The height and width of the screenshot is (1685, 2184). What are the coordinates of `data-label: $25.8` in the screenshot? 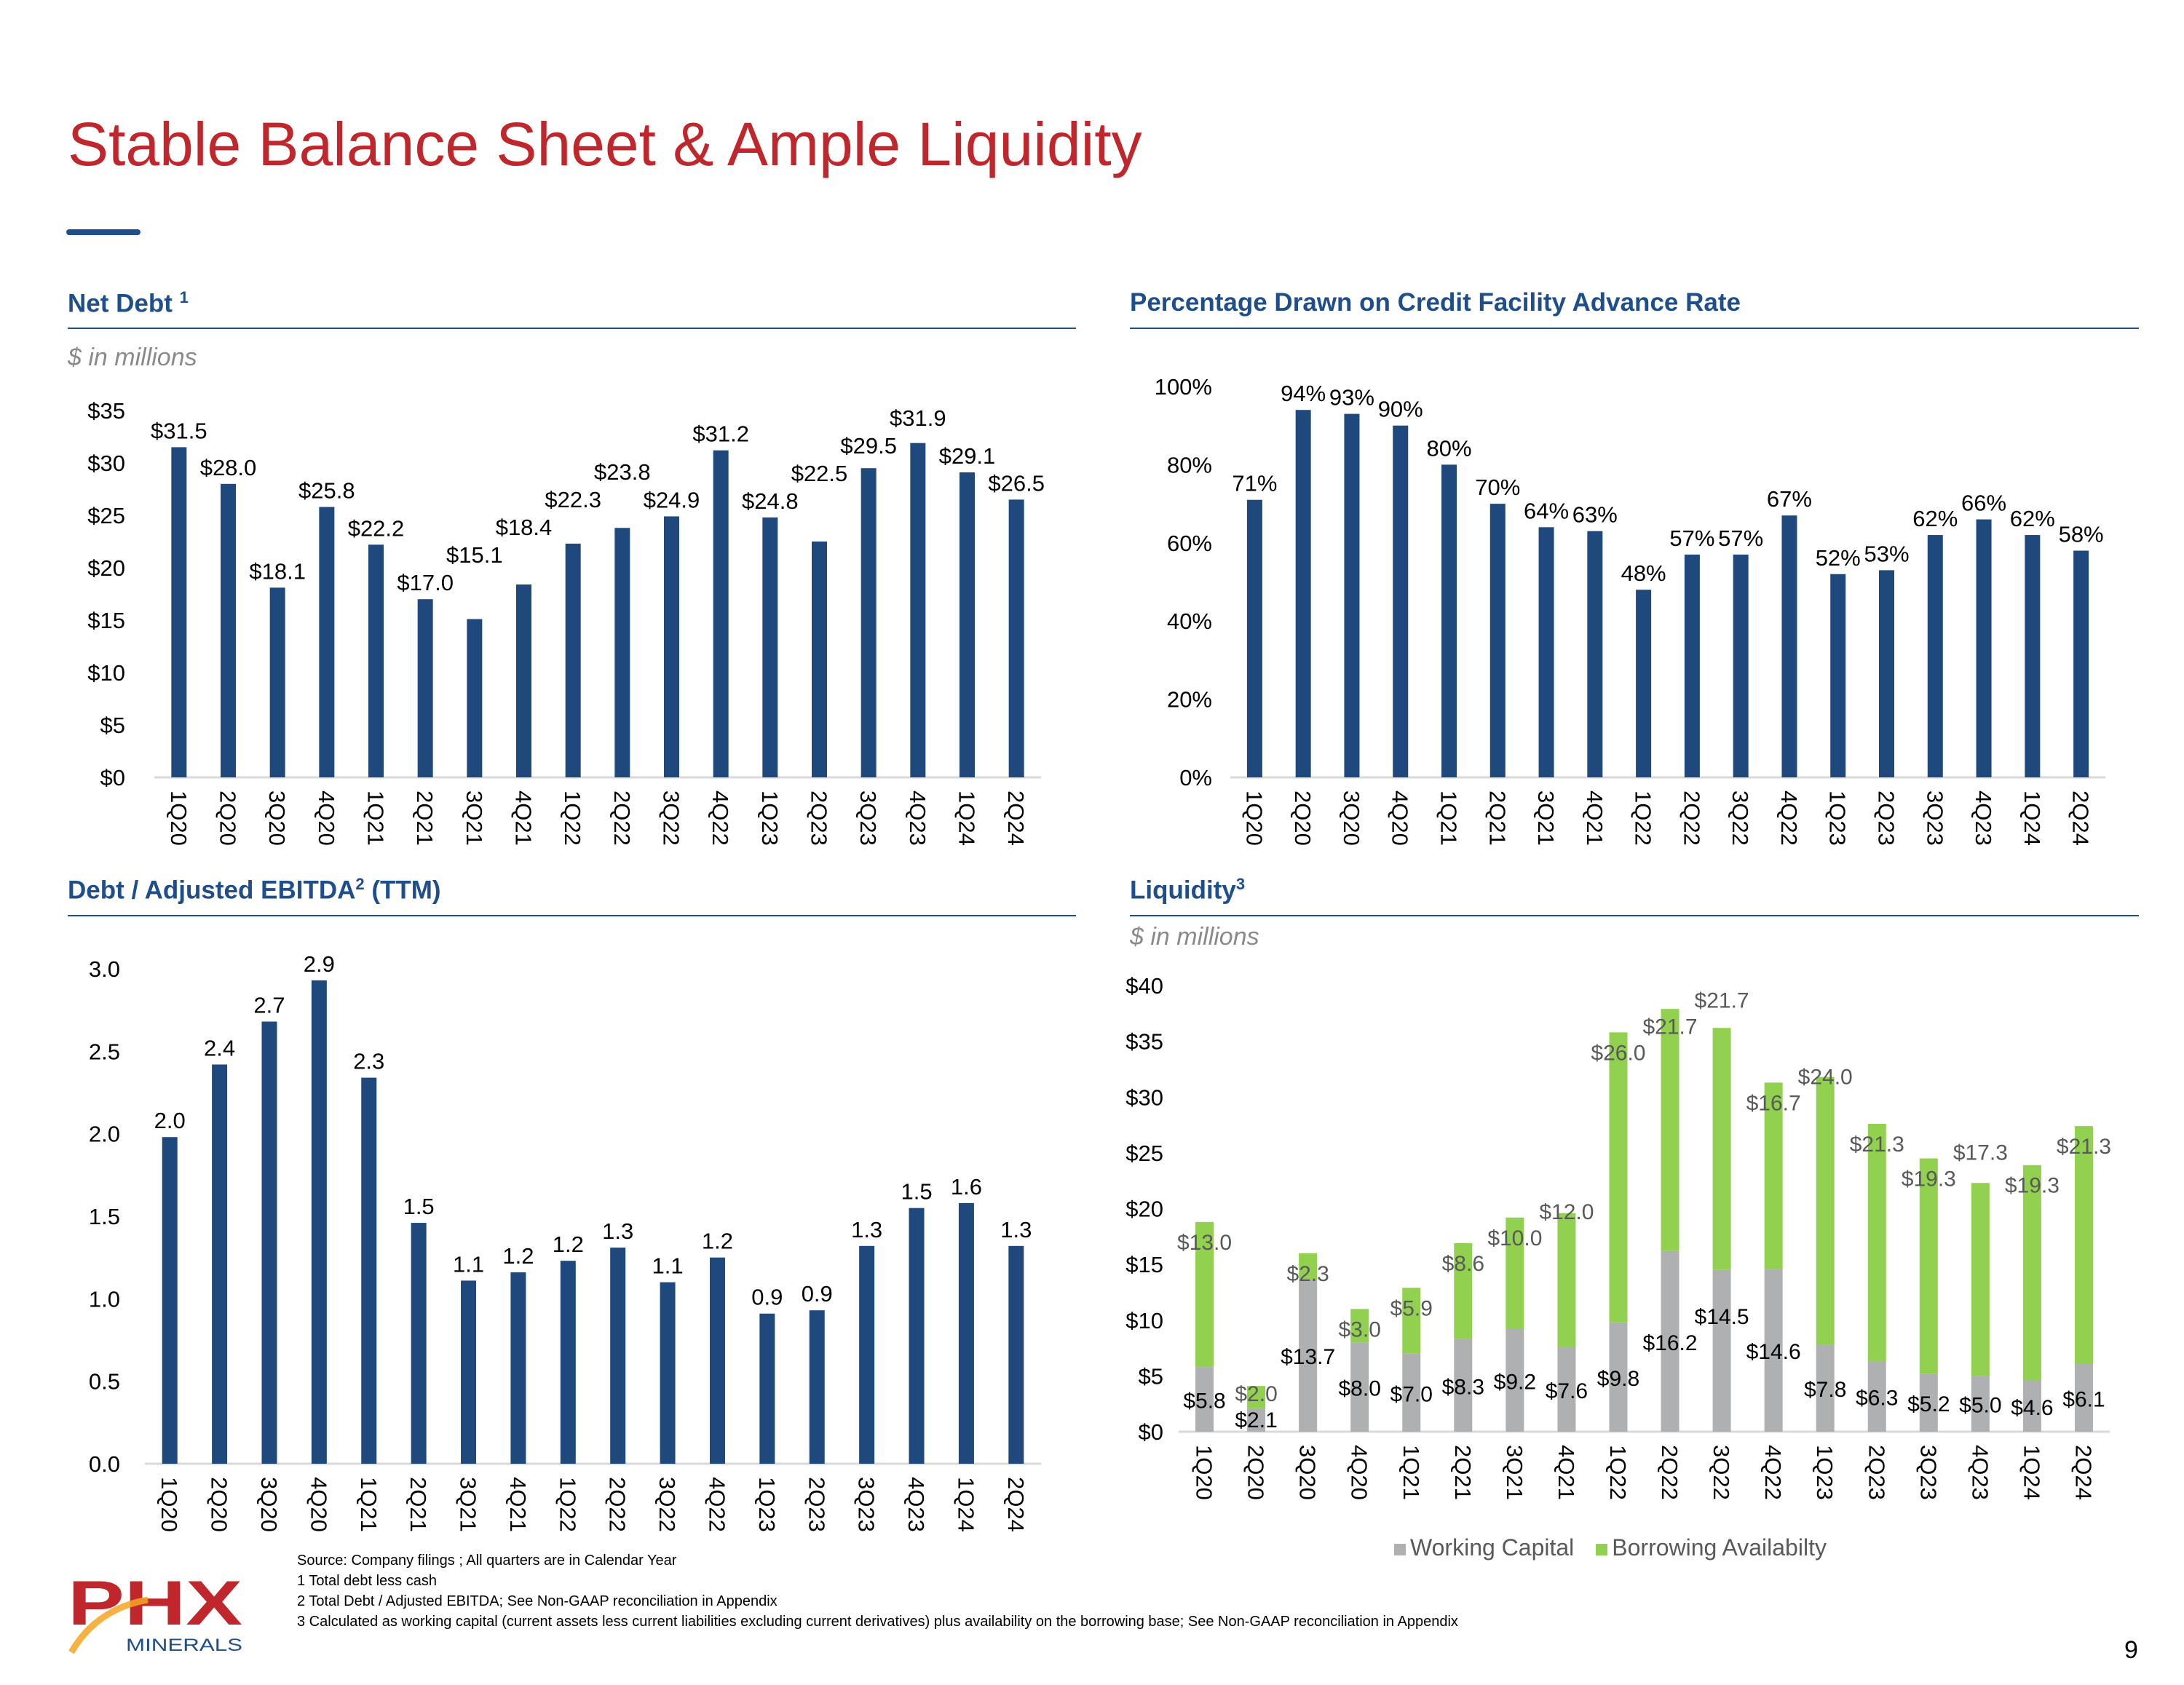 It's located at (326, 490).